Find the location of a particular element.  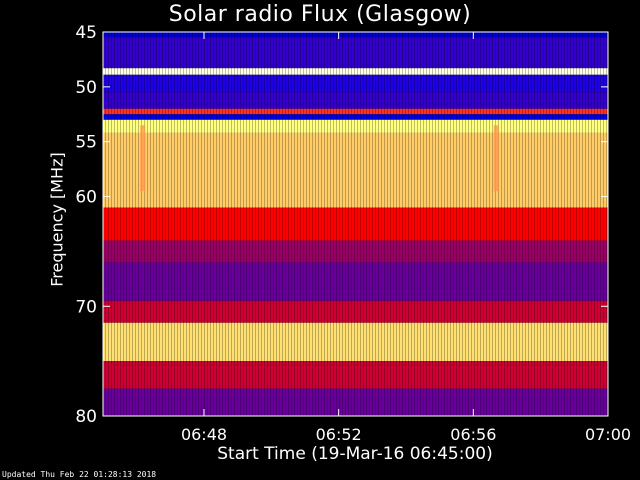

burst-markers is located at coordinates (319, 158).